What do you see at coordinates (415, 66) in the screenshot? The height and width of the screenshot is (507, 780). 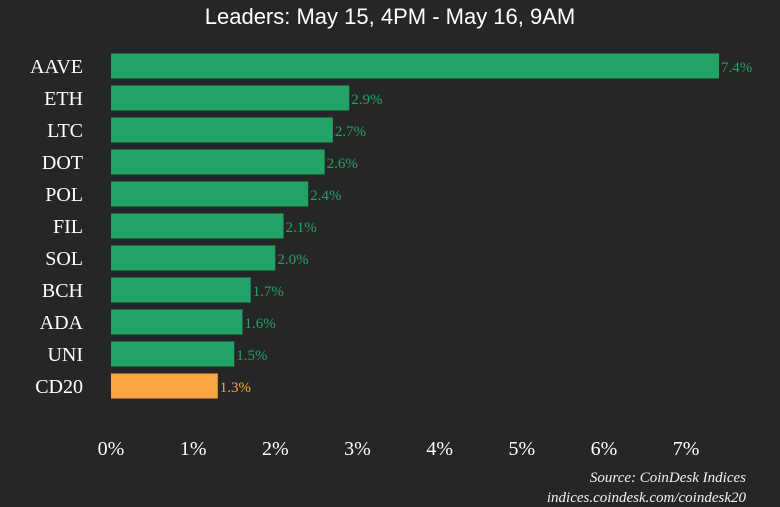 I see `bar-aave` at bounding box center [415, 66].